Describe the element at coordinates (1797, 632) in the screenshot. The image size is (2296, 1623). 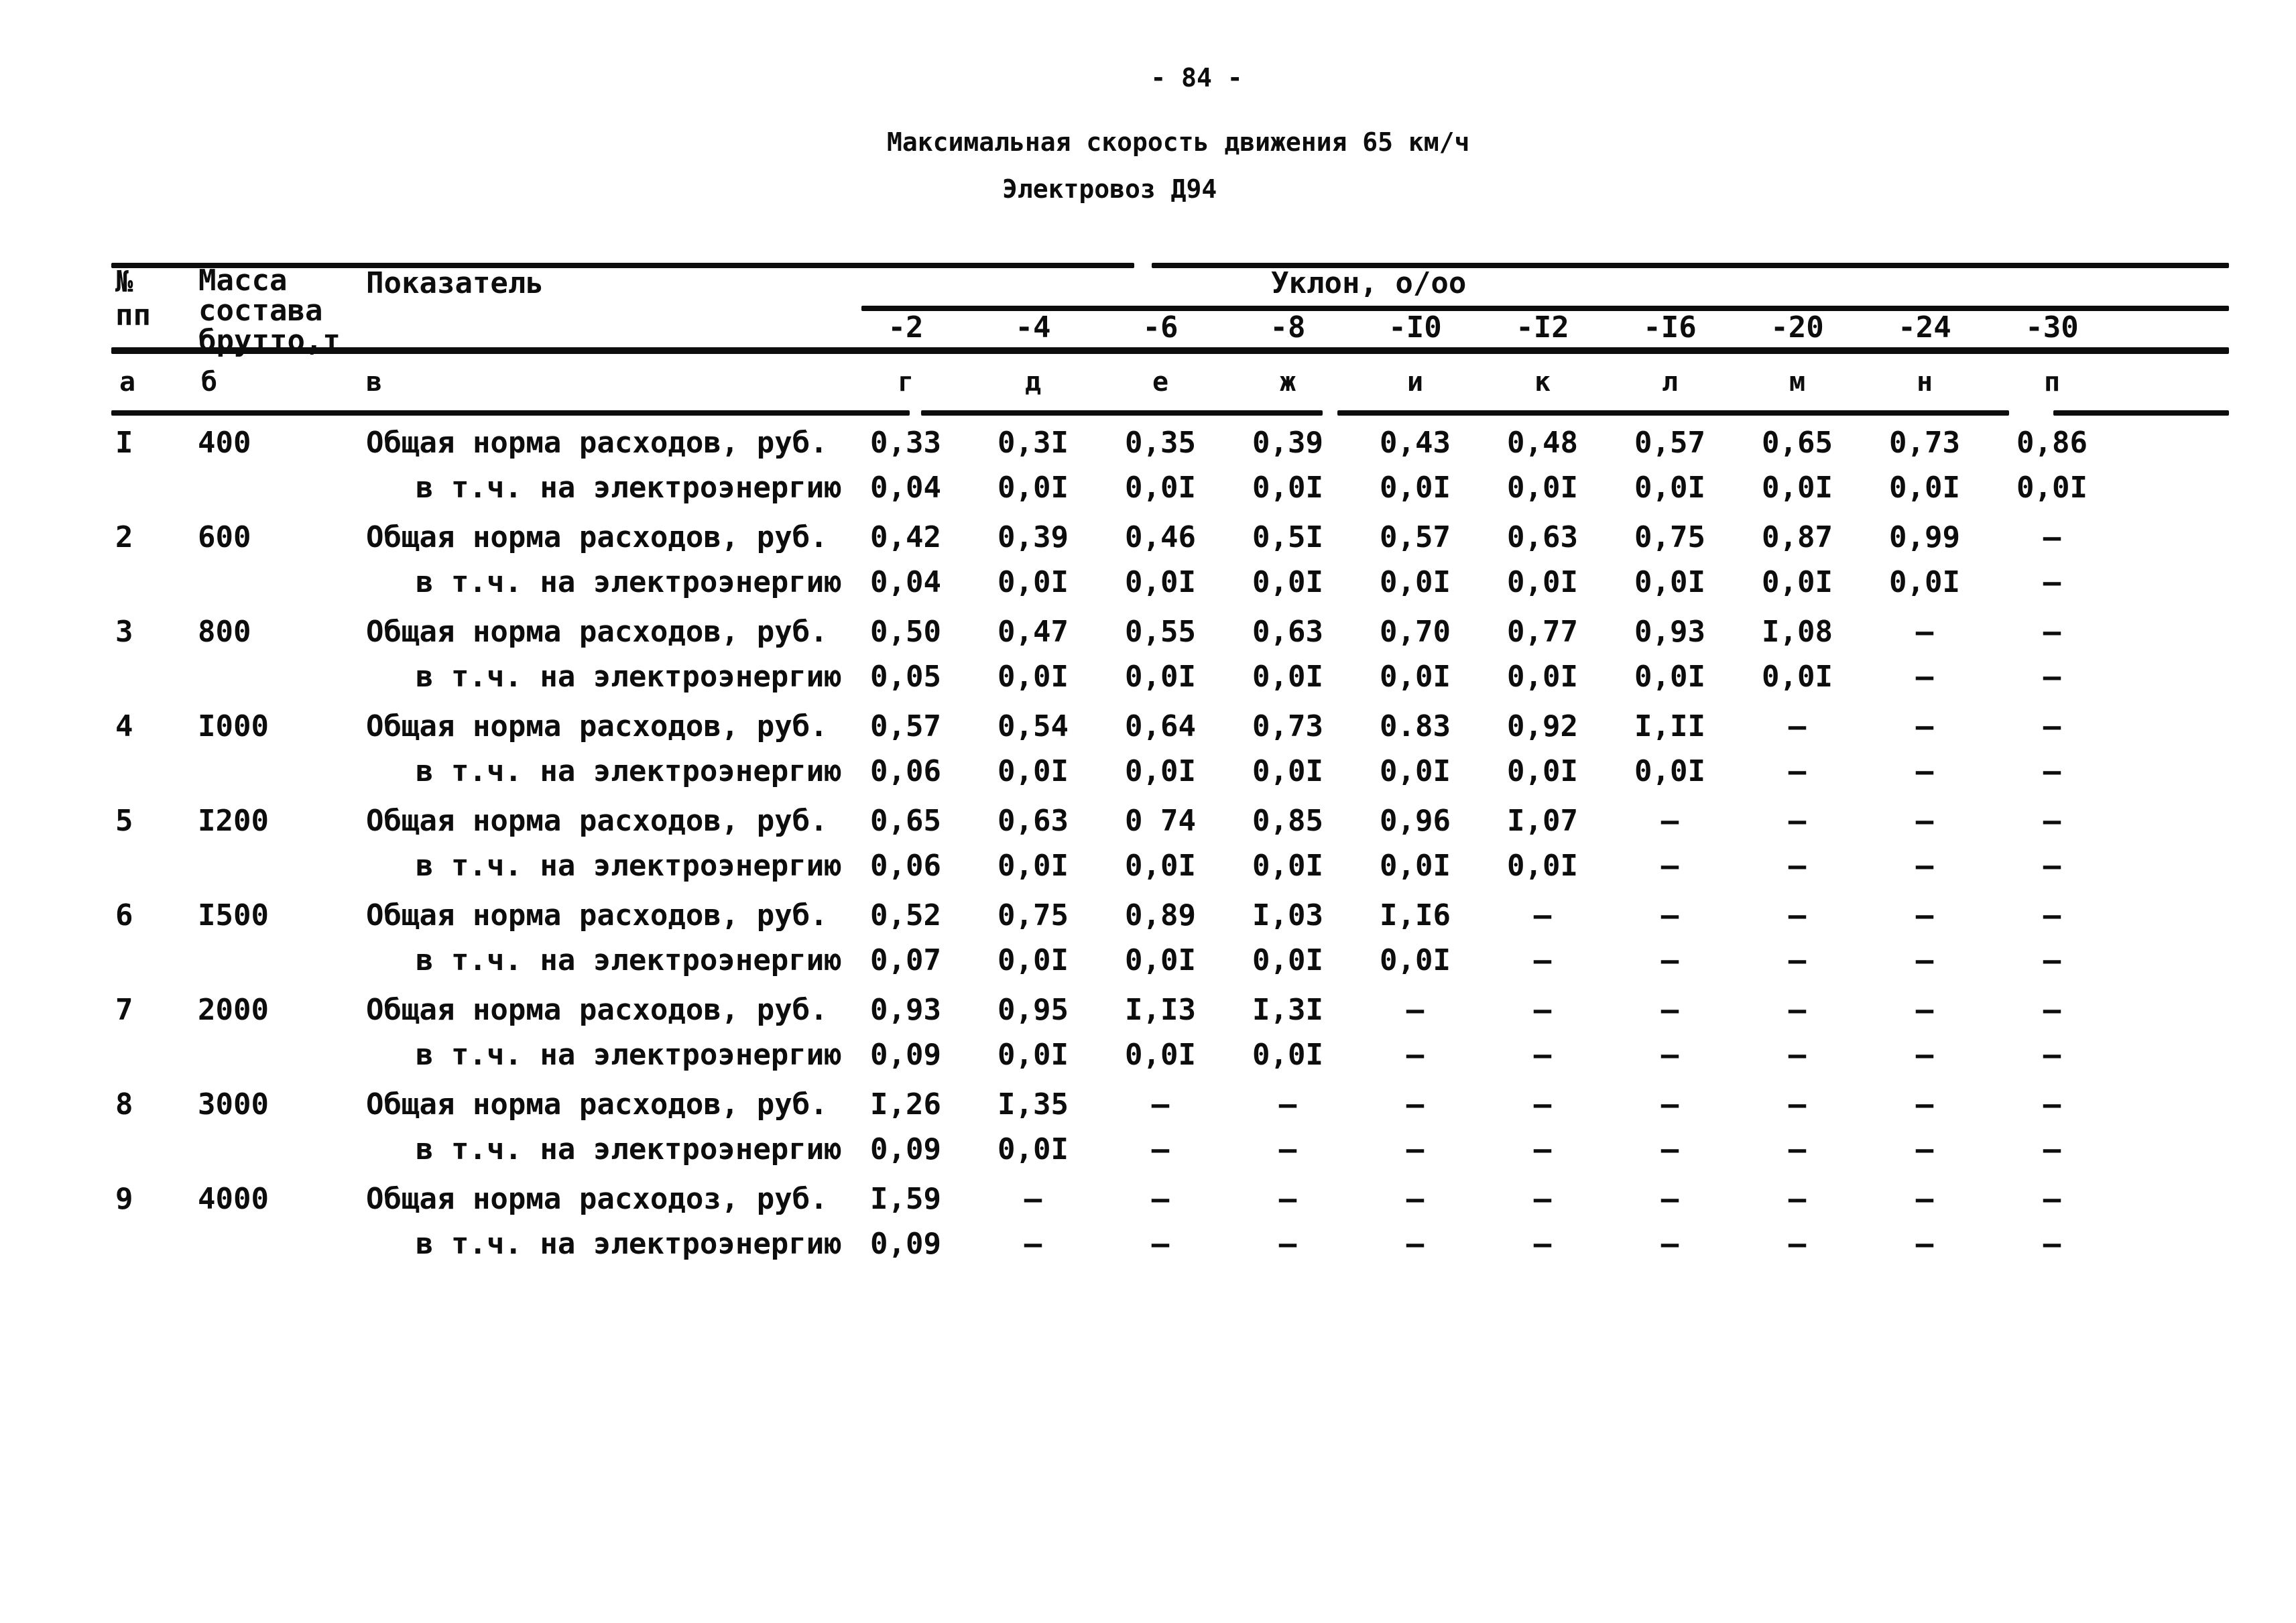
I see `norm-value: I,08` at that location.